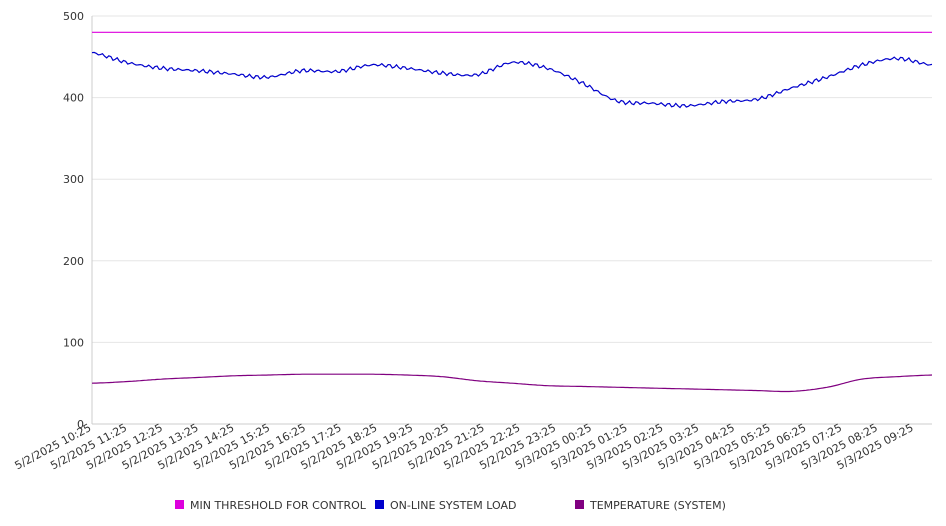 Image resolution: width=946 pixels, height=526 pixels. I want to click on legend-label: ON-LINE SYSTEM LOAD, so click(453, 505).